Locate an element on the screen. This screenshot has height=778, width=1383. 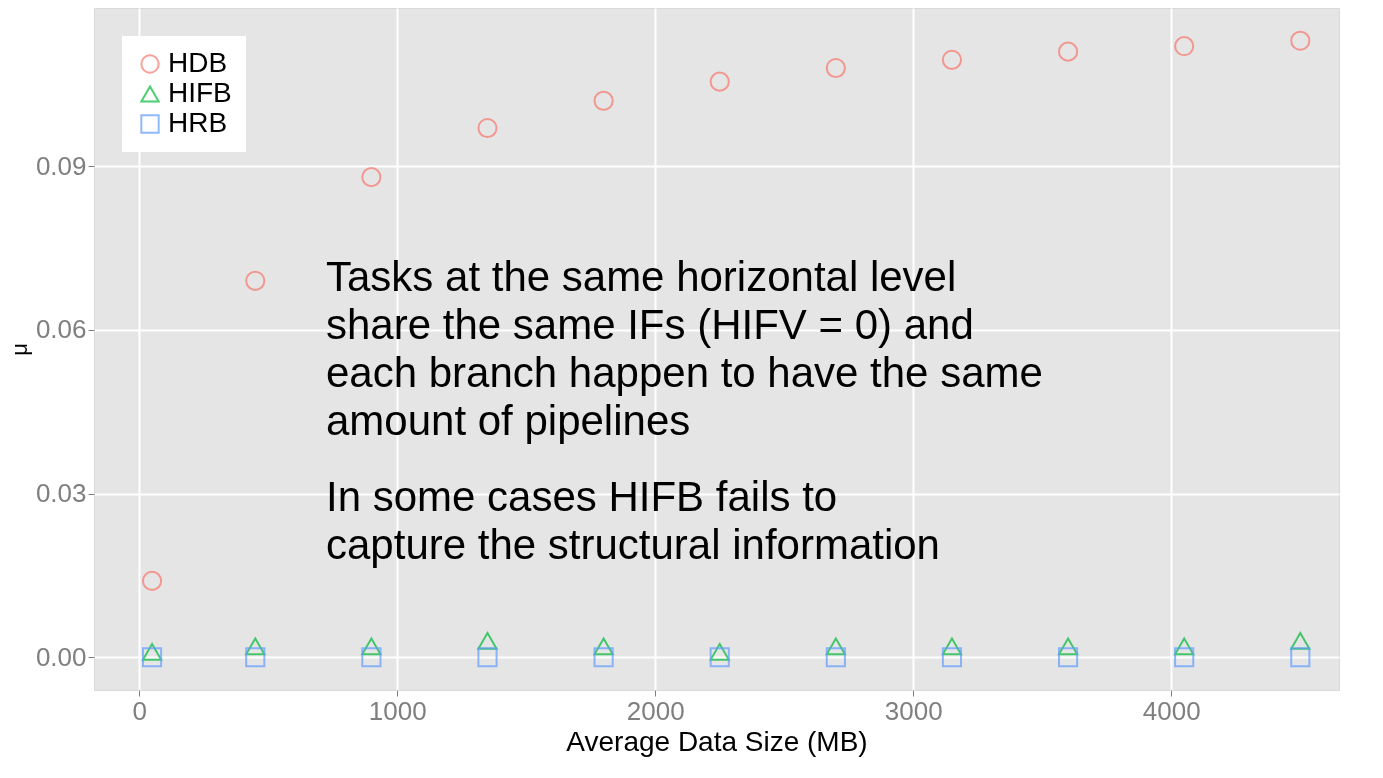
x-tick-label: 2000 is located at coordinates (655, 710).